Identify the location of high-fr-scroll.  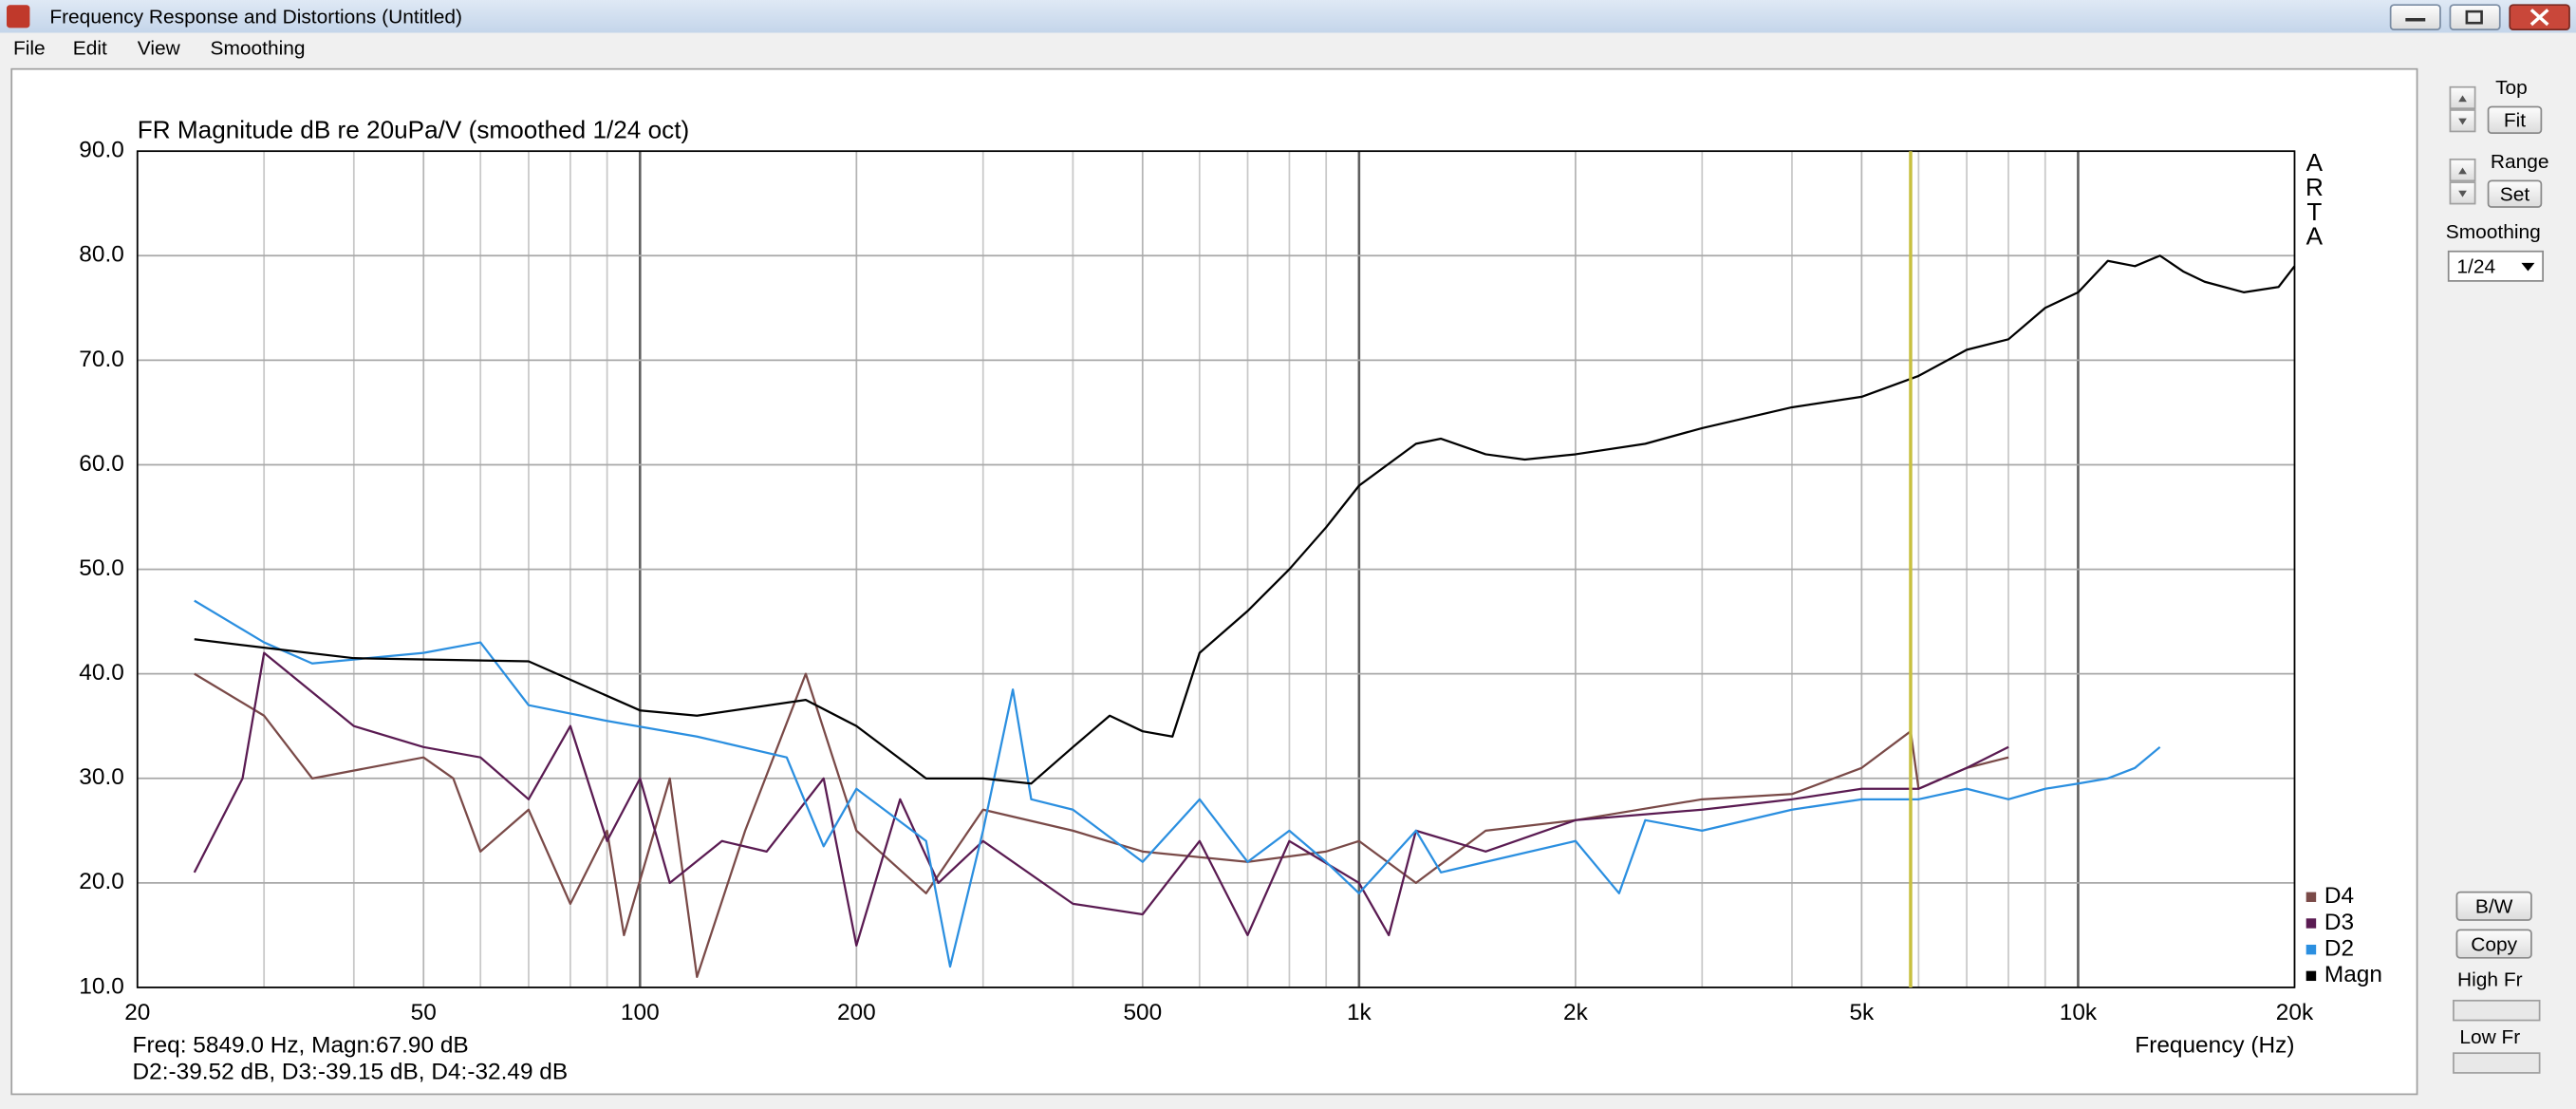
(2497, 1010).